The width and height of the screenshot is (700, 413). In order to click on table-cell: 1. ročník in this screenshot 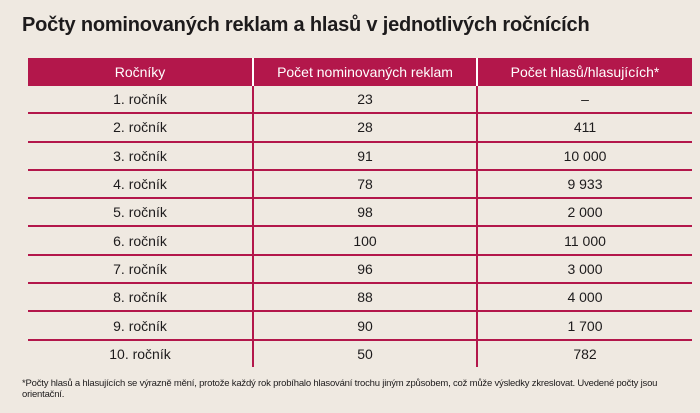, I will do `click(140, 100)`.